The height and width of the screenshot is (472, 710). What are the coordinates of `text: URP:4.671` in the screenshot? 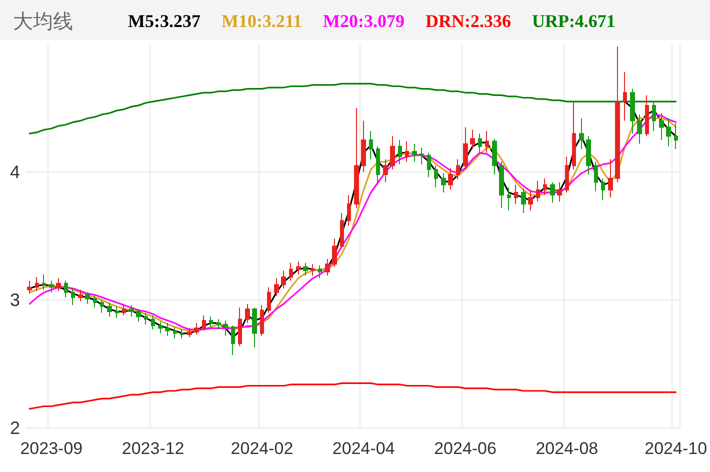 It's located at (574, 21).